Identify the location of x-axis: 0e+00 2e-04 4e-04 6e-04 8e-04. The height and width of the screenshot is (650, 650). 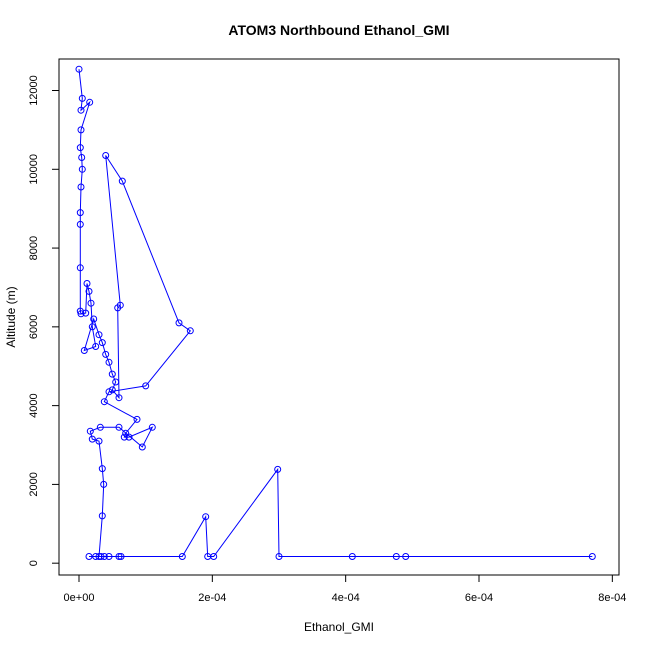
(345, 589).